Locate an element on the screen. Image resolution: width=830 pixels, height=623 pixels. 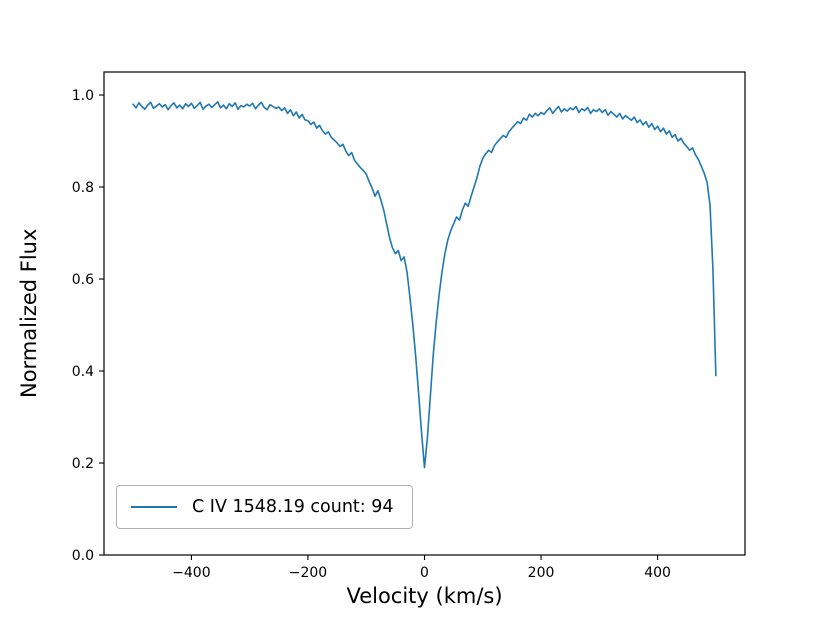
x-axis-label: Velocity (km/s) is located at coordinates (424, 596).